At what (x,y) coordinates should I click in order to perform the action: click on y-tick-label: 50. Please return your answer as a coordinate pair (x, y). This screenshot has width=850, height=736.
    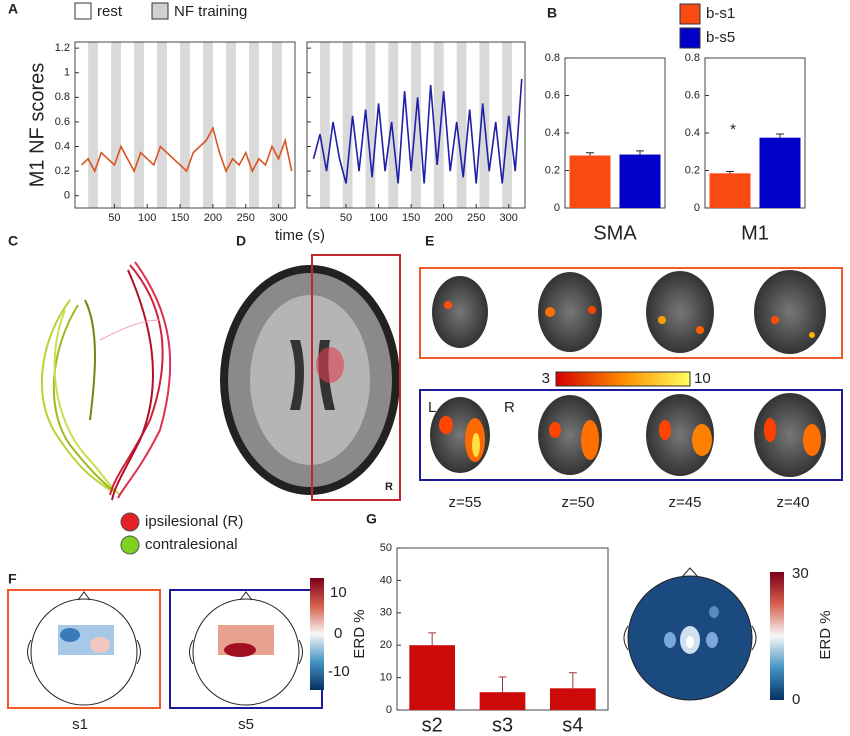
    Looking at the image, I should click on (386, 548).